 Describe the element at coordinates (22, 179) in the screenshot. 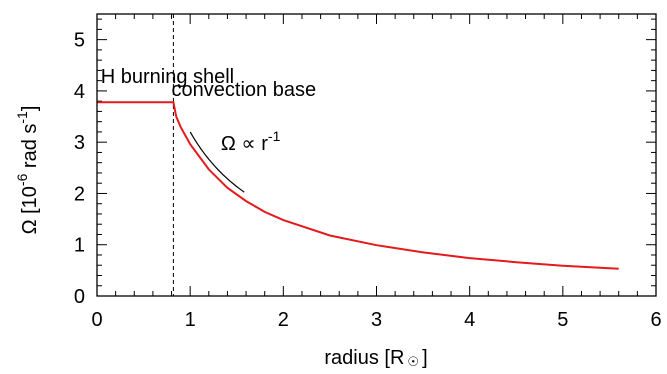

I see `y-axis-label-exp1: -6` at that location.